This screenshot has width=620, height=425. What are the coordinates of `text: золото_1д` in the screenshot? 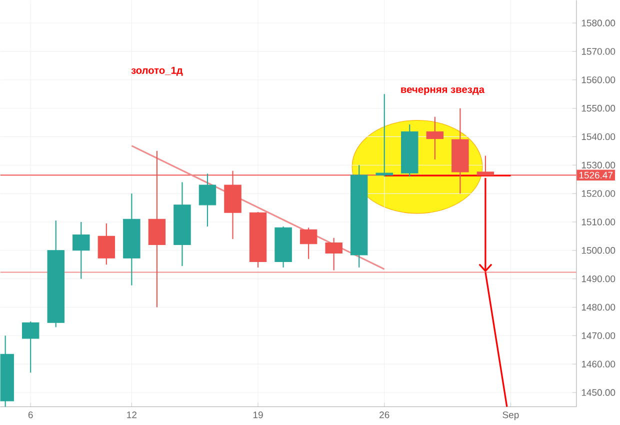 It's located at (157, 71).